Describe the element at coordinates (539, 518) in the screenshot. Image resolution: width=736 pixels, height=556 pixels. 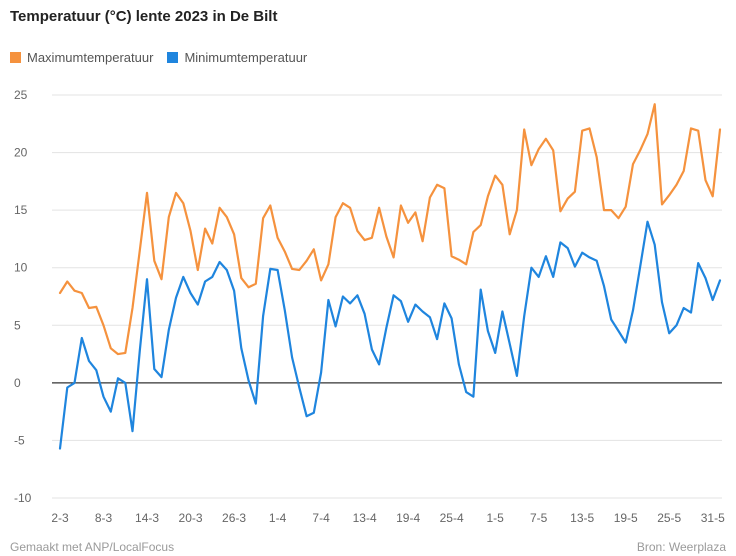
I see `x-tick-label: 7-5` at that location.